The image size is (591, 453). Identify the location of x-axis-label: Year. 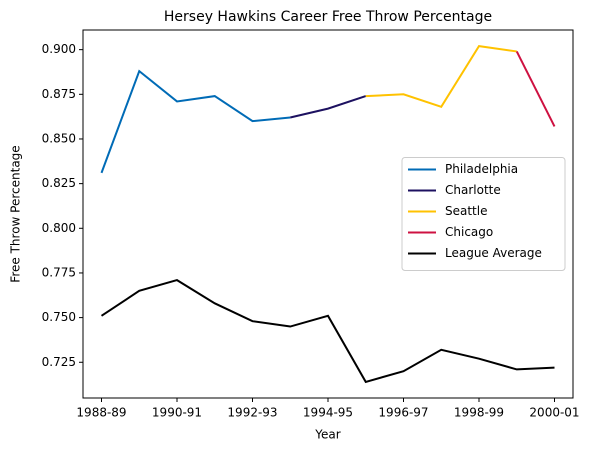
(327, 435).